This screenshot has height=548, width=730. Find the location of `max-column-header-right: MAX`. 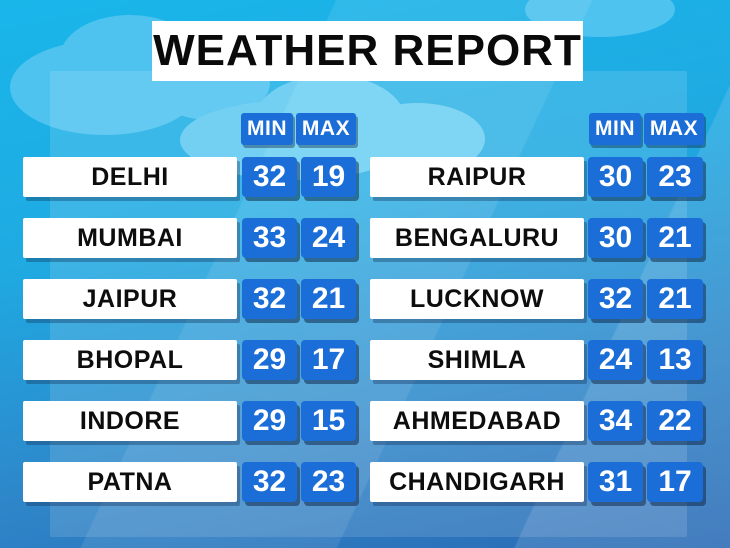

max-column-header-right: MAX is located at coordinates (674, 129).